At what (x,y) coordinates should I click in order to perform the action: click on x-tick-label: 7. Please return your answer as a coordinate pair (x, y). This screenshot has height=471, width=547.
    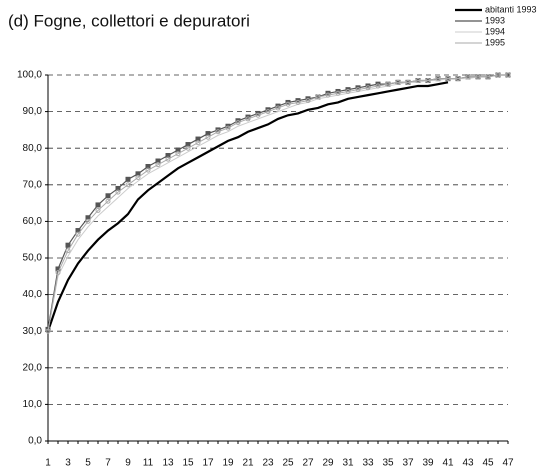
    Looking at the image, I should click on (108, 463).